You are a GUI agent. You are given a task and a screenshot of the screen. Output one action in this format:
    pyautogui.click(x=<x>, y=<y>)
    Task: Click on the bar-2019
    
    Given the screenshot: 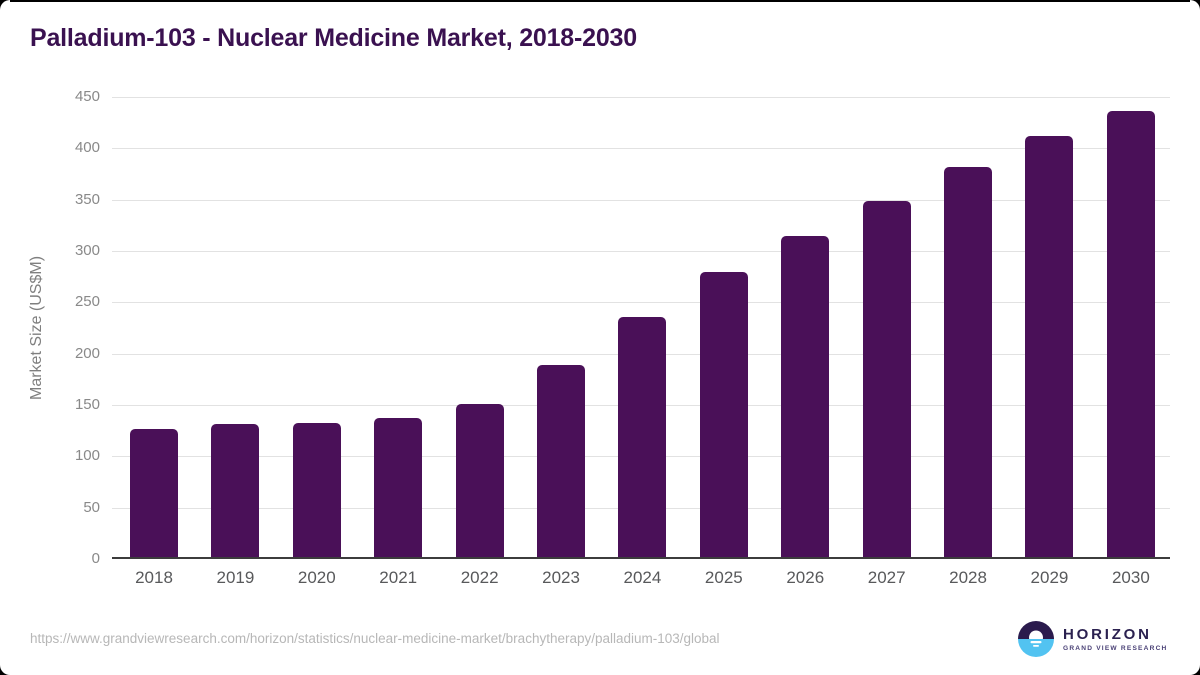 What is the action you would take?
    pyautogui.click(x=235, y=491)
    